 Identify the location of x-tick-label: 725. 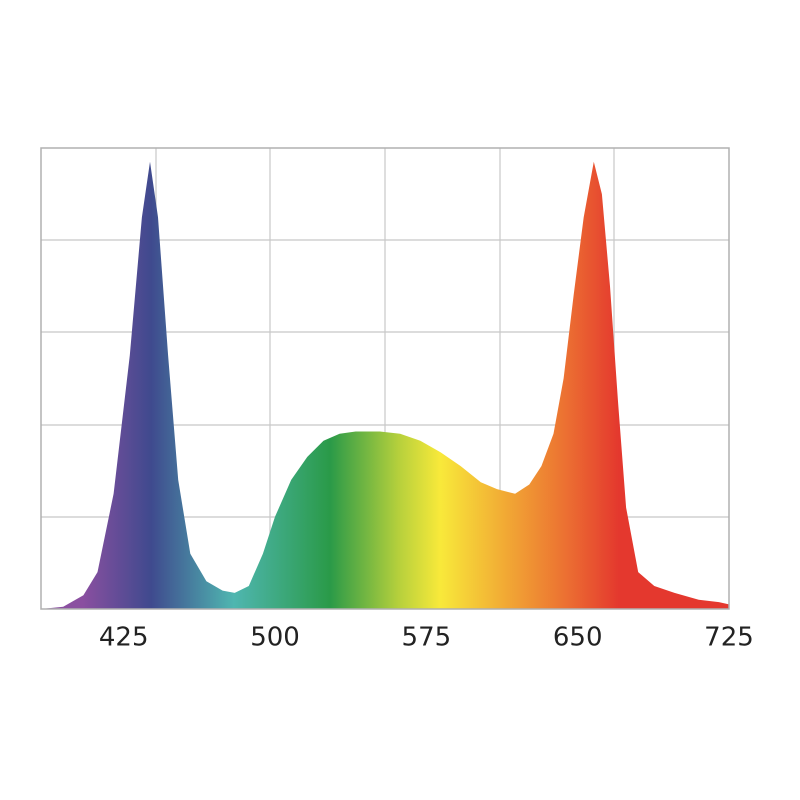
(729, 638).